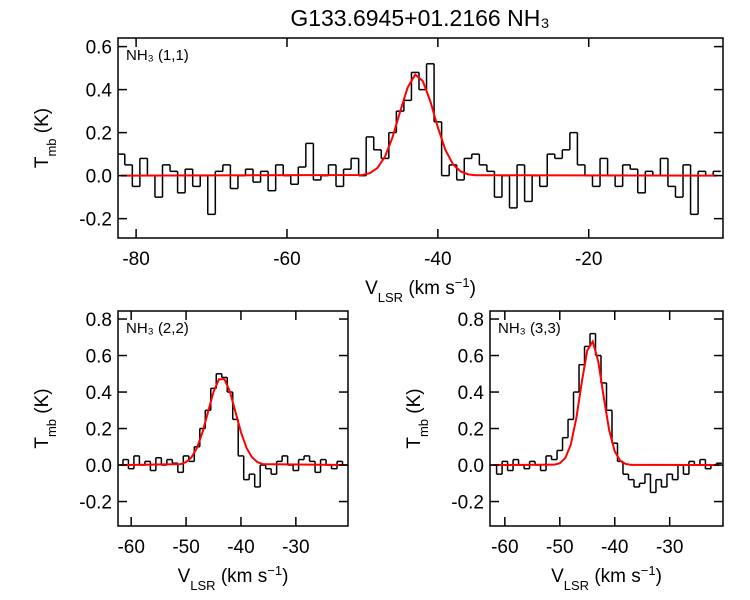 The image size is (750, 600). I want to click on x-tick-label: -20, so click(588, 259).